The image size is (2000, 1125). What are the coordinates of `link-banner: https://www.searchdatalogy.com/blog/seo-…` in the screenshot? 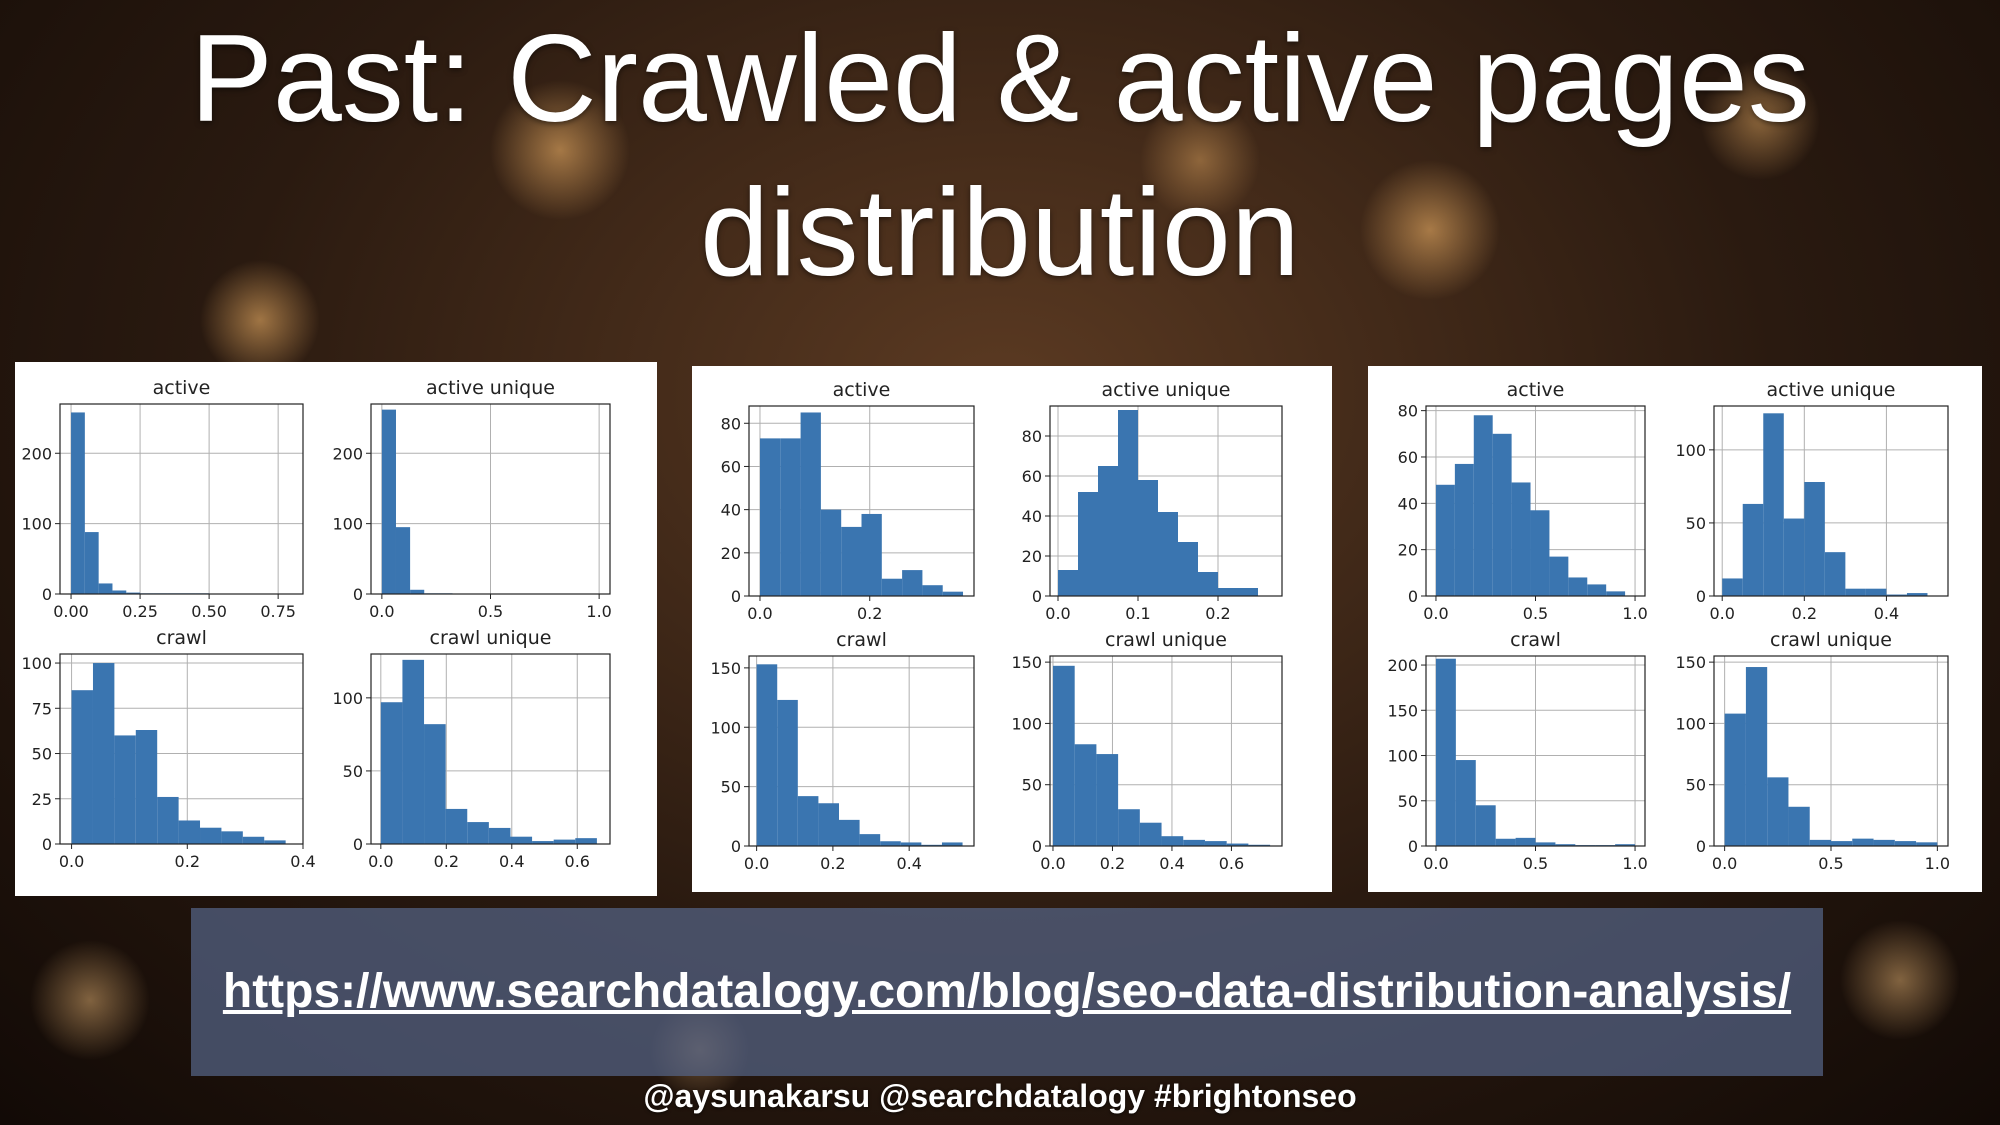 It's located at (1007, 992).